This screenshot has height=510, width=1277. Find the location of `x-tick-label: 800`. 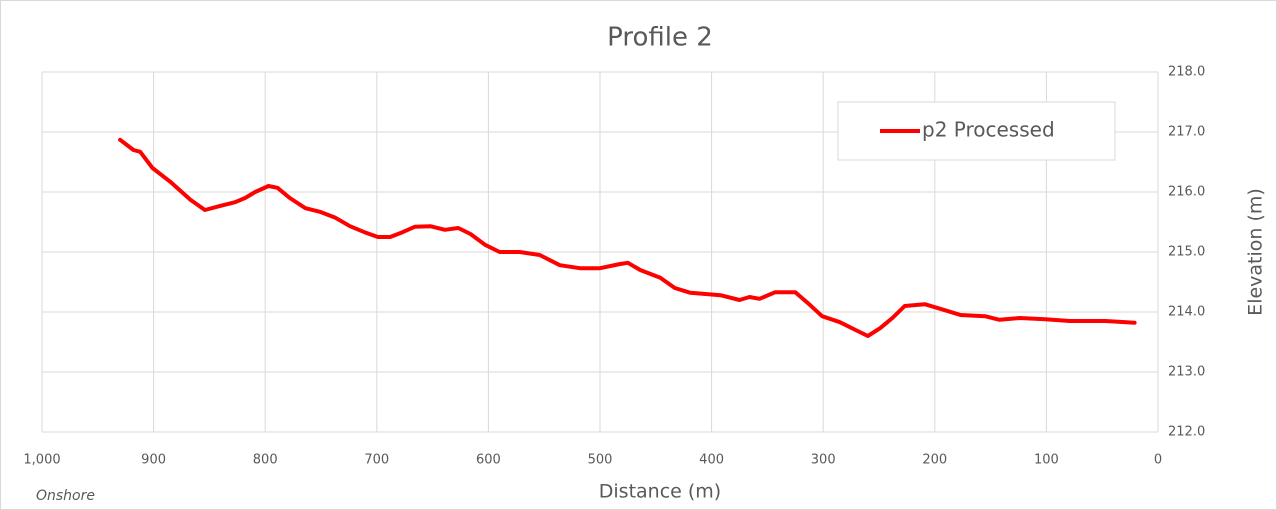

x-tick-label: 800 is located at coordinates (265, 460).